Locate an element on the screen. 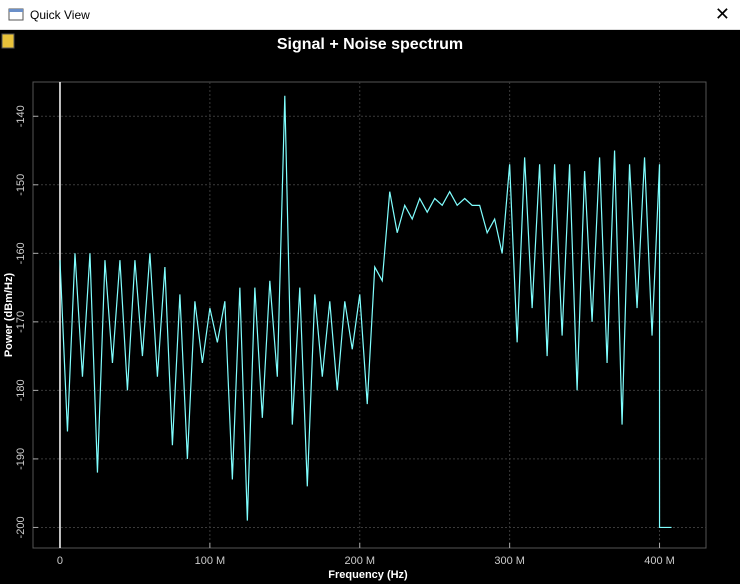 The height and width of the screenshot is (584, 740). y-tick-label: -140 is located at coordinates (21, 116).